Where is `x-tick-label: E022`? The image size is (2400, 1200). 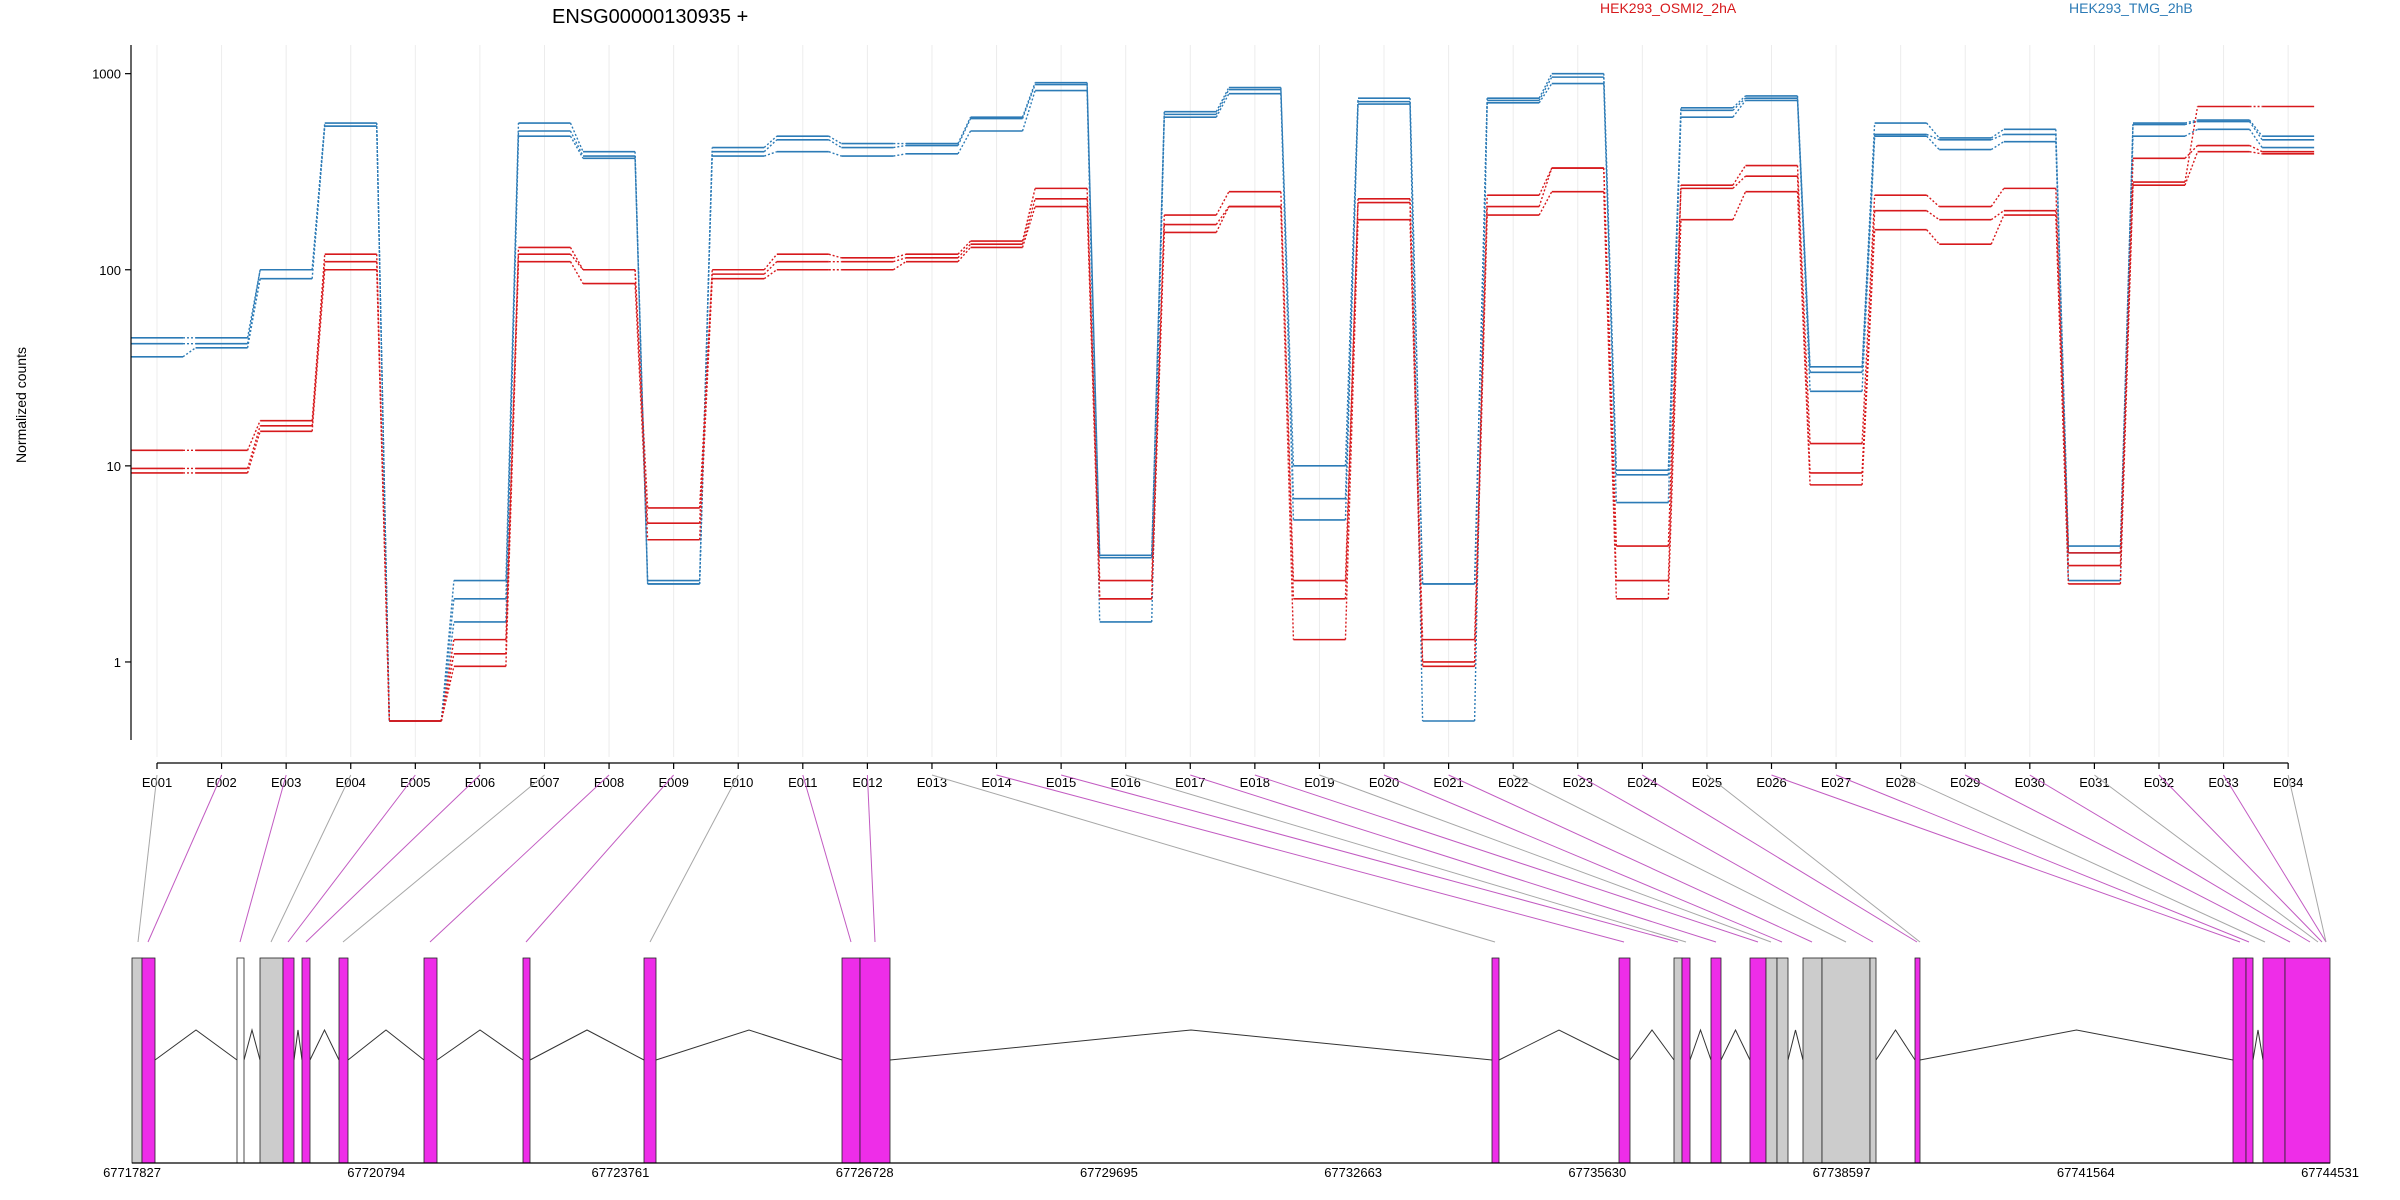 x-tick-label: E022 is located at coordinates (1513, 782).